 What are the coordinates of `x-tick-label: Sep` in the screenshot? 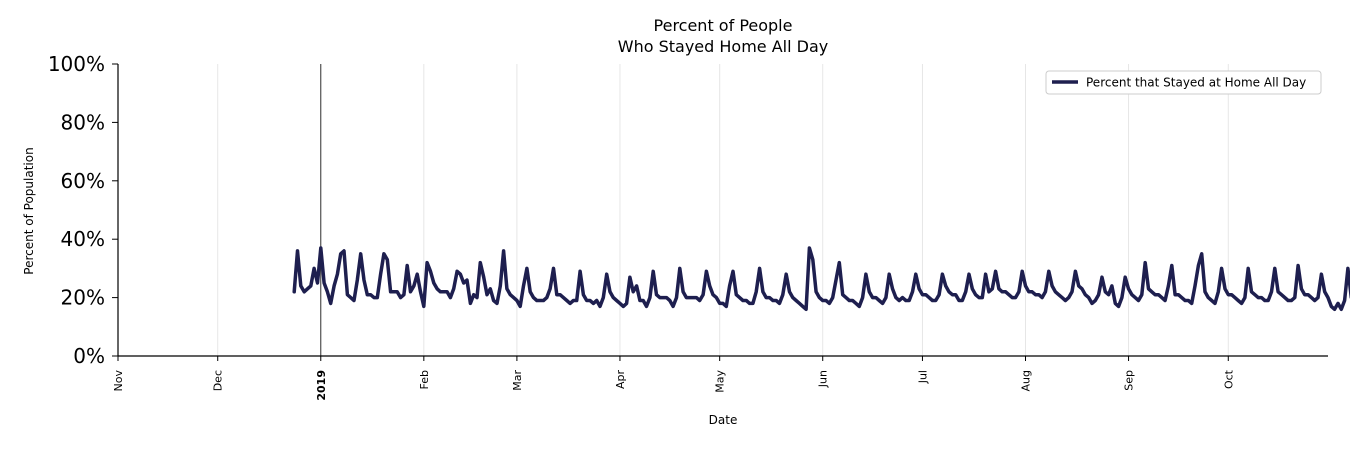 It's located at (1129, 380).